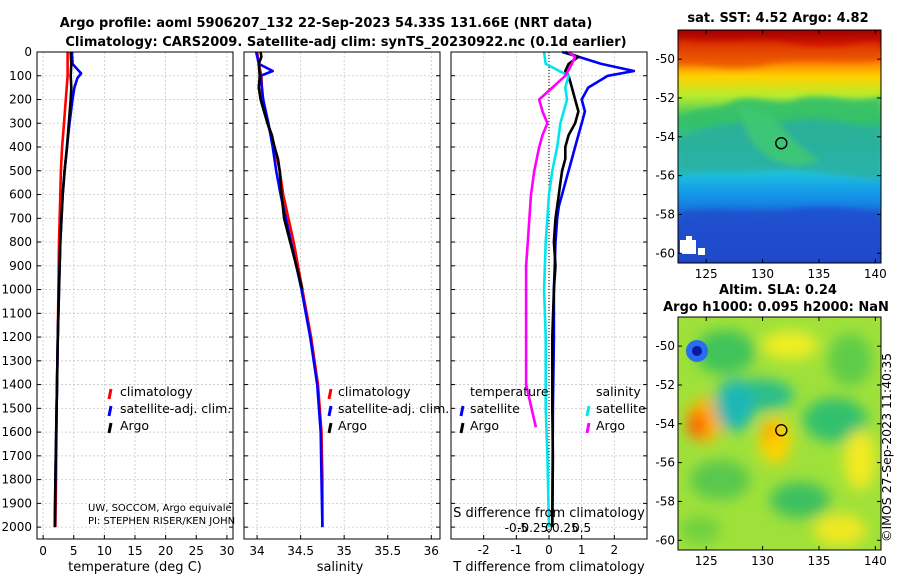  Describe the element at coordinates (16, 456) in the screenshot. I see `ytick-label: 1700` at that location.